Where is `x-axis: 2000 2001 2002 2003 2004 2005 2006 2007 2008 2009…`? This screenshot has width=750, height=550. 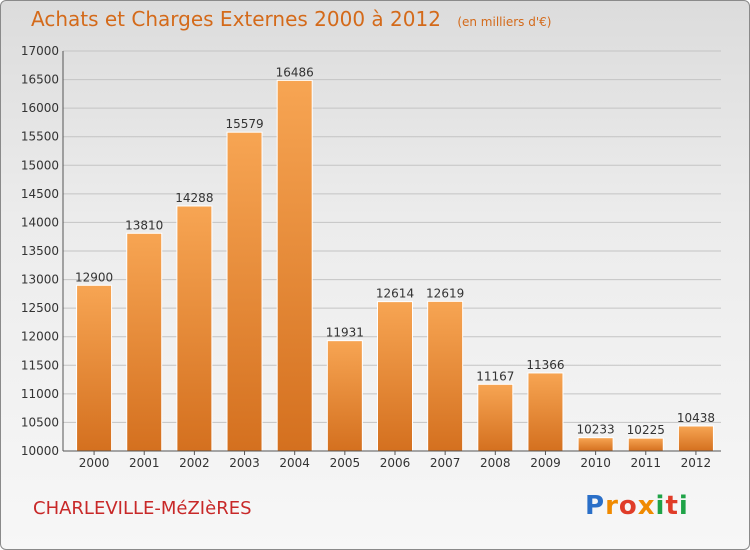
x-axis: 2000 2001 2002 2003 2004 2005 2006 2007 2008 2009… is located at coordinates (392, 460).